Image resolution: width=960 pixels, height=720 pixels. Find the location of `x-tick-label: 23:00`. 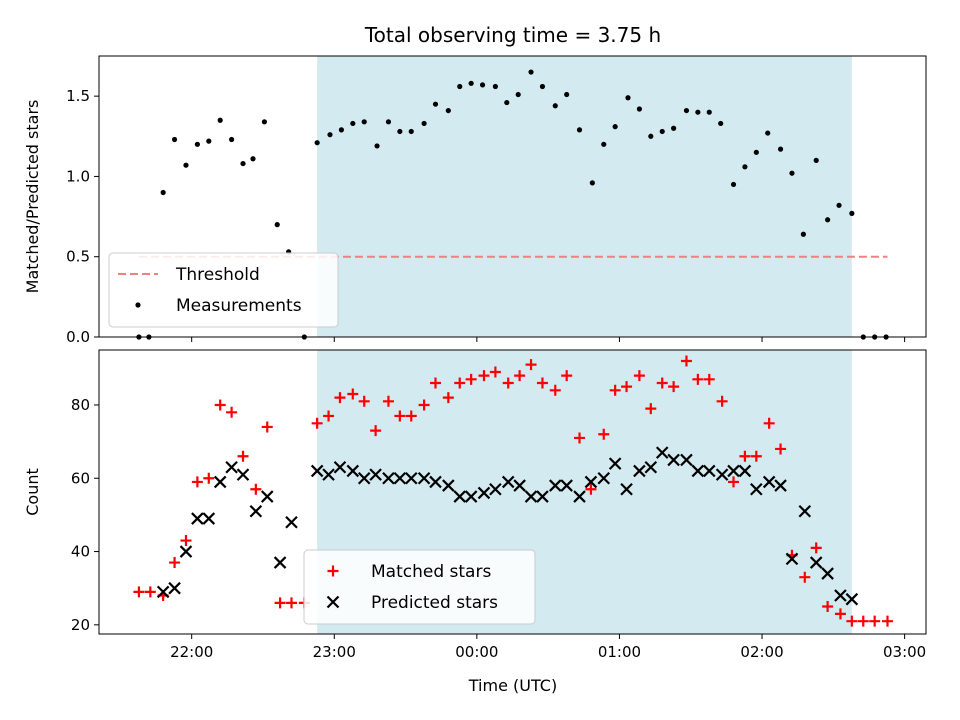

x-tick-label: 23:00 is located at coordinates (334, 652).